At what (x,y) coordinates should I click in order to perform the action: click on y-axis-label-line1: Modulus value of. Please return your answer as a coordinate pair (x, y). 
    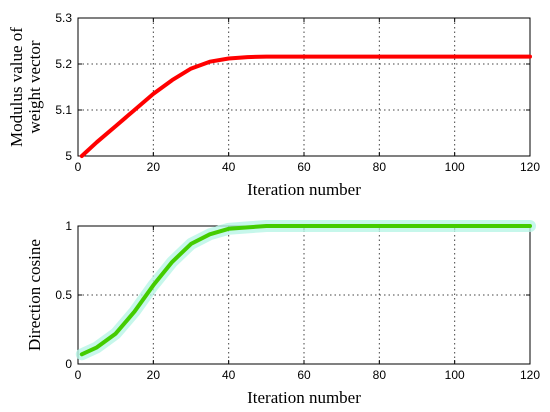
    Looking at the image, I should click on (16, 87).